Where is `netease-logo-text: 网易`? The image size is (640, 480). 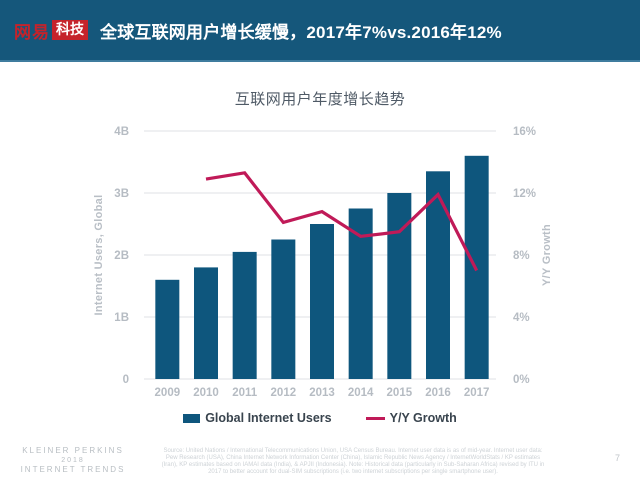 netease-logo-text: 网易 is located at coordinates (32, 32).